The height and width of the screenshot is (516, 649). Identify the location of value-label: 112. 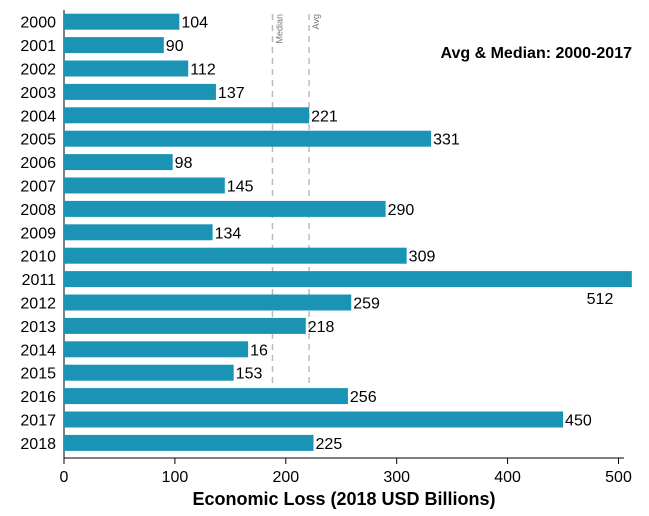
(203, 70).